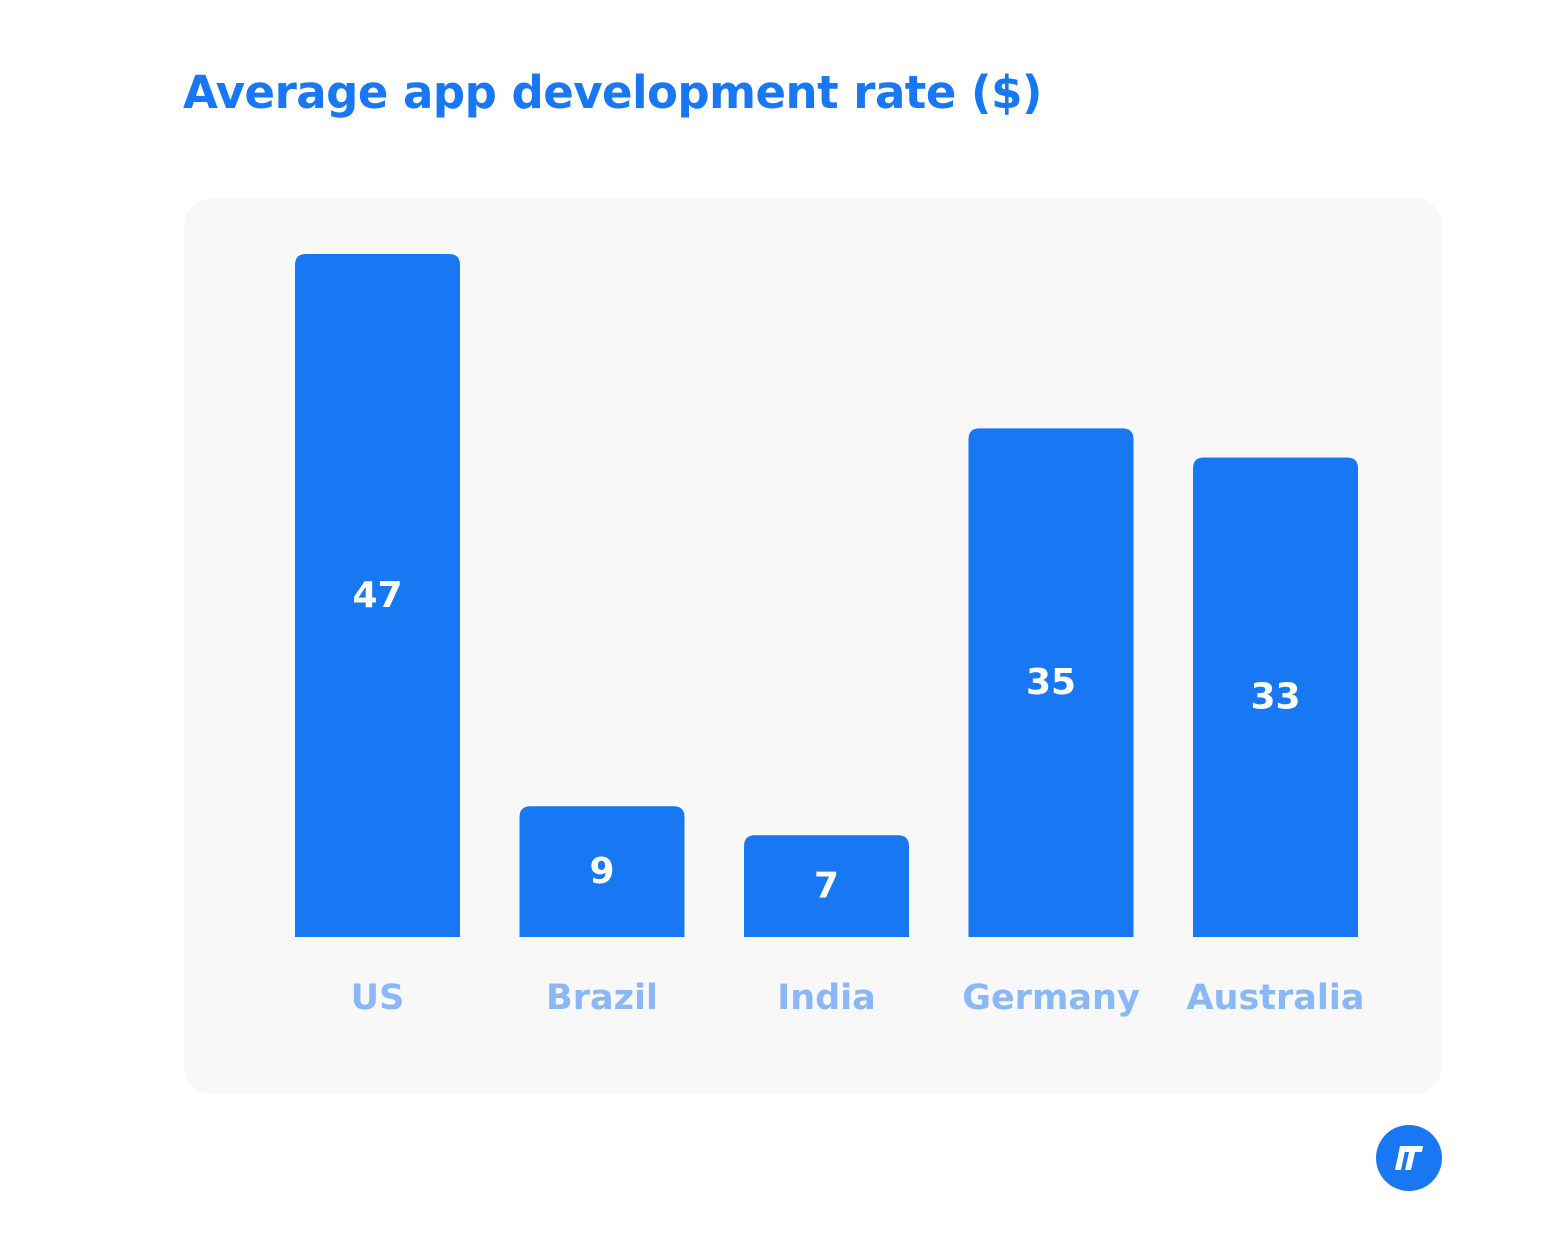  I want to click on brand-logo-icon, so click(1409, 1158).